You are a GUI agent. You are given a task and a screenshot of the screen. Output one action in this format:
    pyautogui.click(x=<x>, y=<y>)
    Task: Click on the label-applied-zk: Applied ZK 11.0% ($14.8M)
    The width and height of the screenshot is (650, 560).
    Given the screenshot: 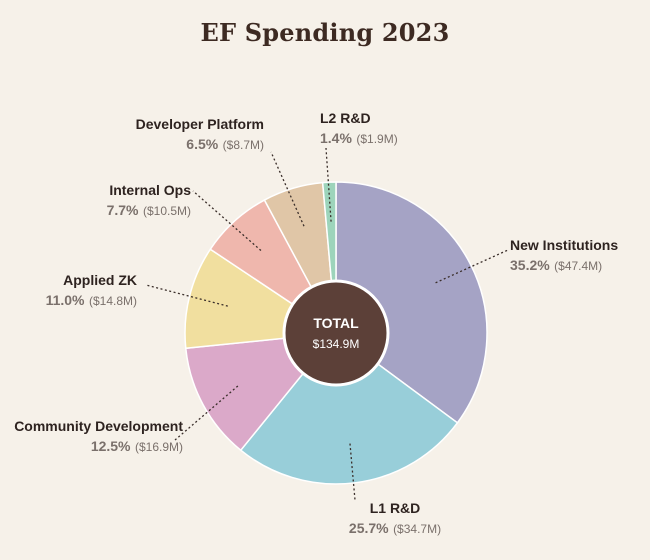 What is the action you would take?
    pyautogui.click(x=91, y=290)
    